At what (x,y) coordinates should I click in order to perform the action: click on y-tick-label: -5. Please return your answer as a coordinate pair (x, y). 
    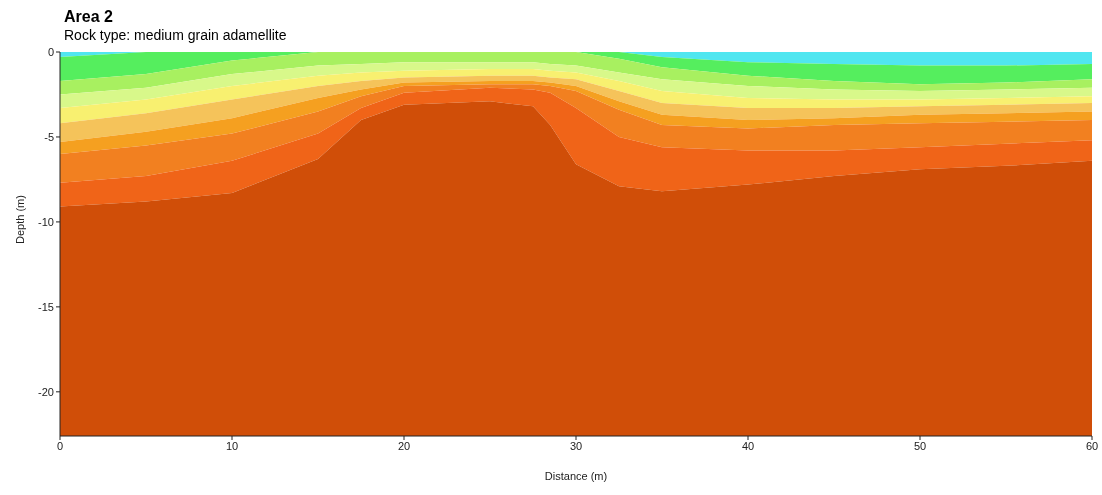
    Looking at the image, I should click on (49, 136).